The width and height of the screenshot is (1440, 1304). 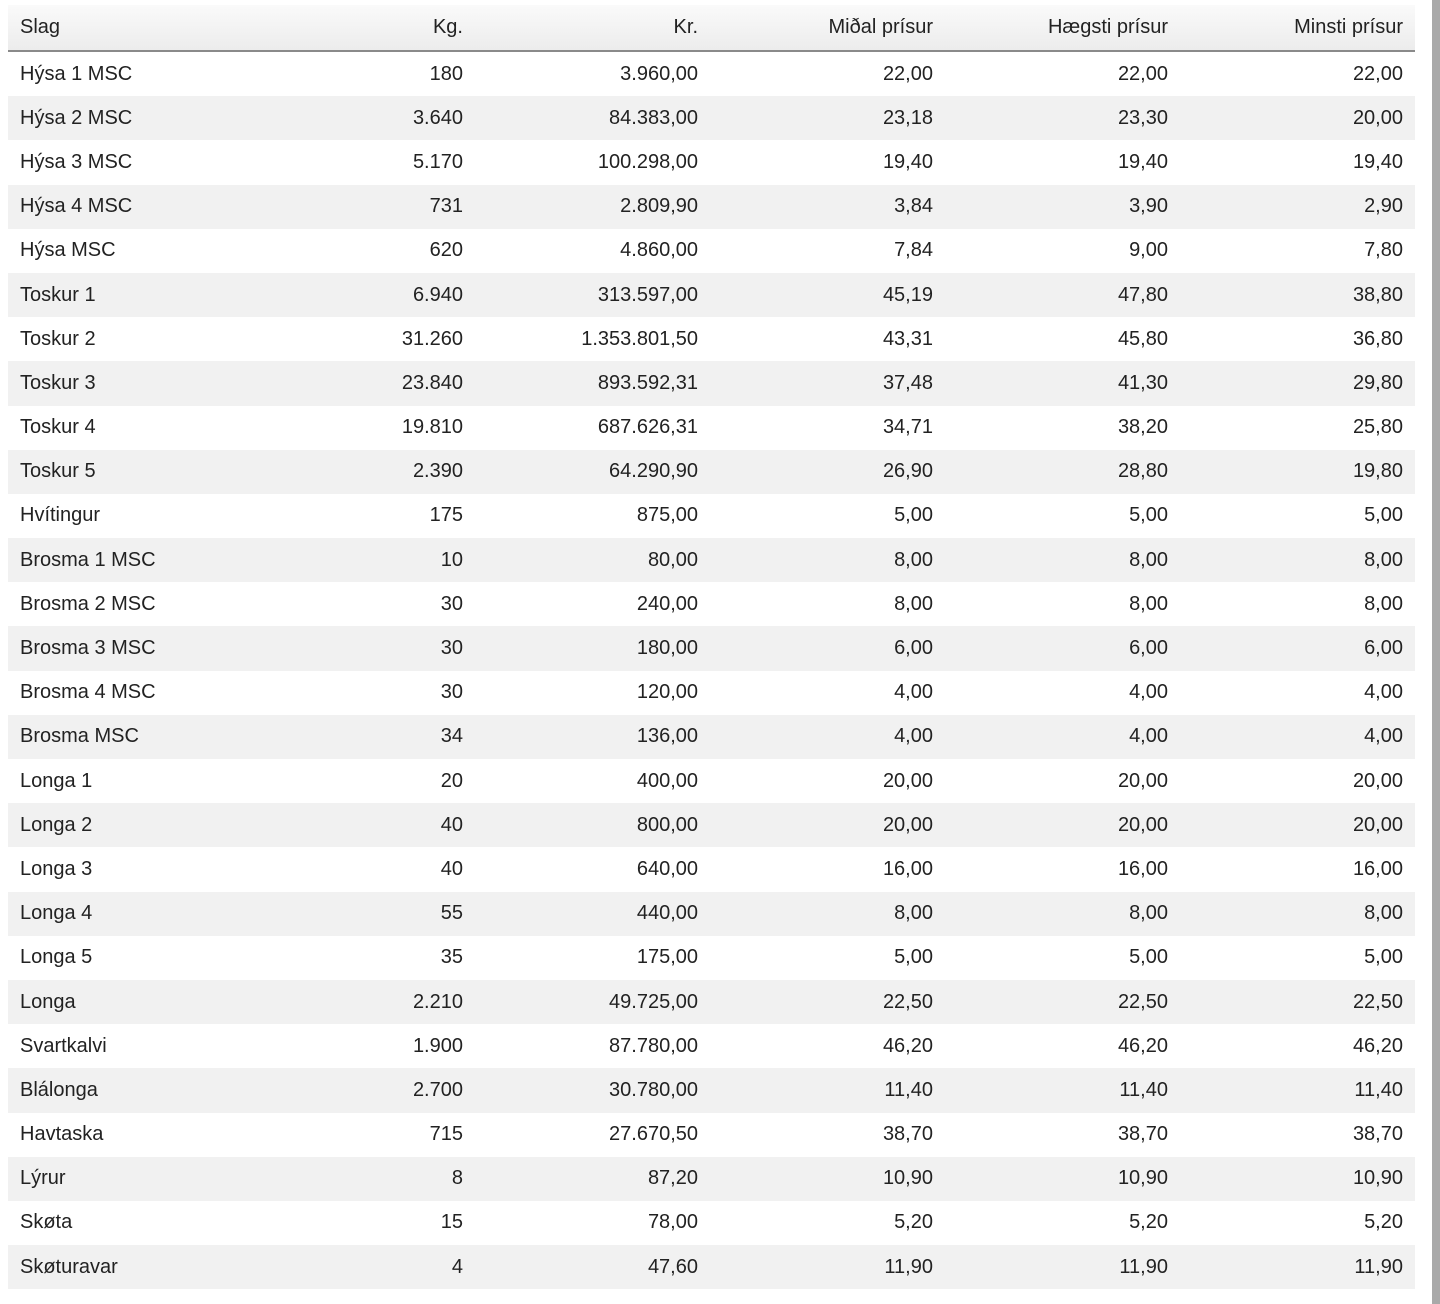 What do you see at coordinates (907, 338) in the screenshot?
I see `table-cell: 43,31` at bounding box center [907, 338].